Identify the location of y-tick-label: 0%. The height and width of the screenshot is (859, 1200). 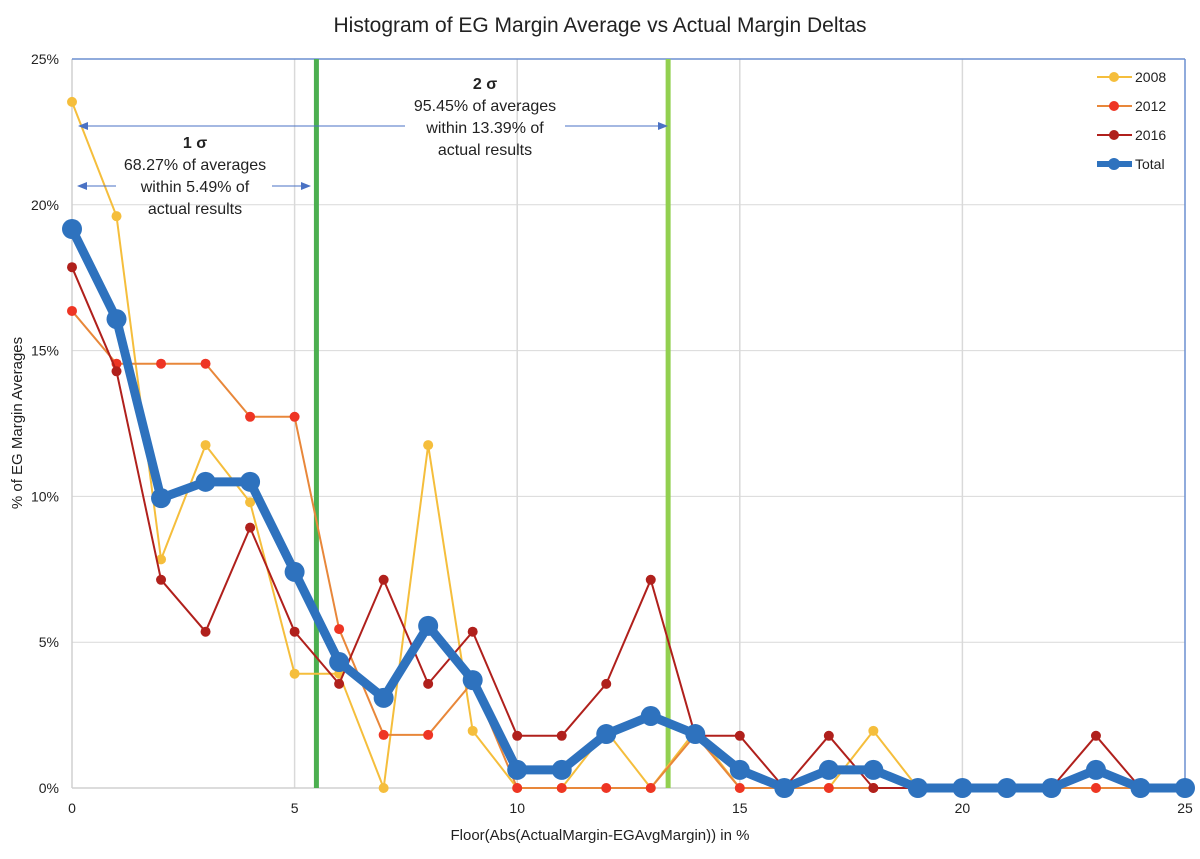
(49, 788).